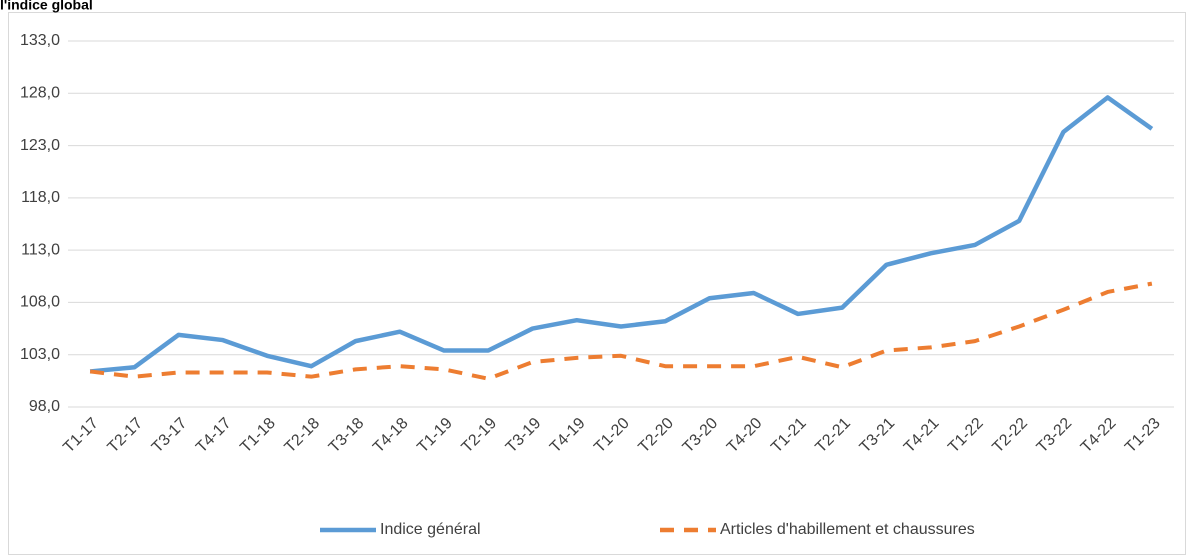 This screenshot has height=555, width=1187. What do you see at coordinates (40, 40) in the screenshot?
I see `y-tick-label: 133,0` at bounding box center [40, 40].